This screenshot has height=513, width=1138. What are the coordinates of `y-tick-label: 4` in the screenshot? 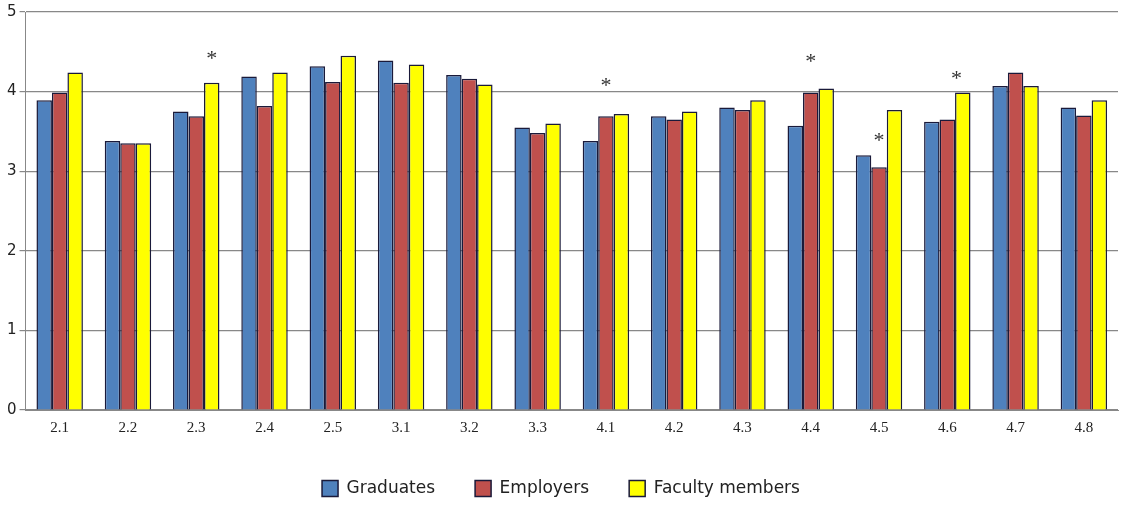 It's located at (12, 90).